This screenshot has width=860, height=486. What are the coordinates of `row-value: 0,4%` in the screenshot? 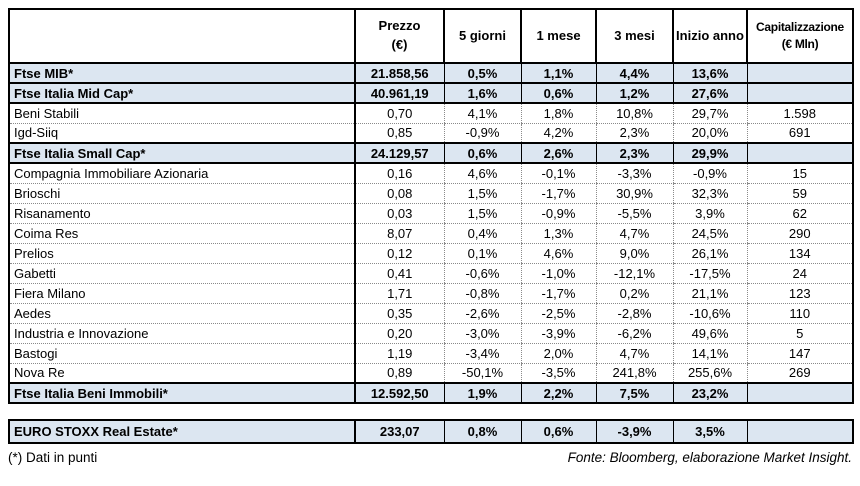 It's located at (482, 233).